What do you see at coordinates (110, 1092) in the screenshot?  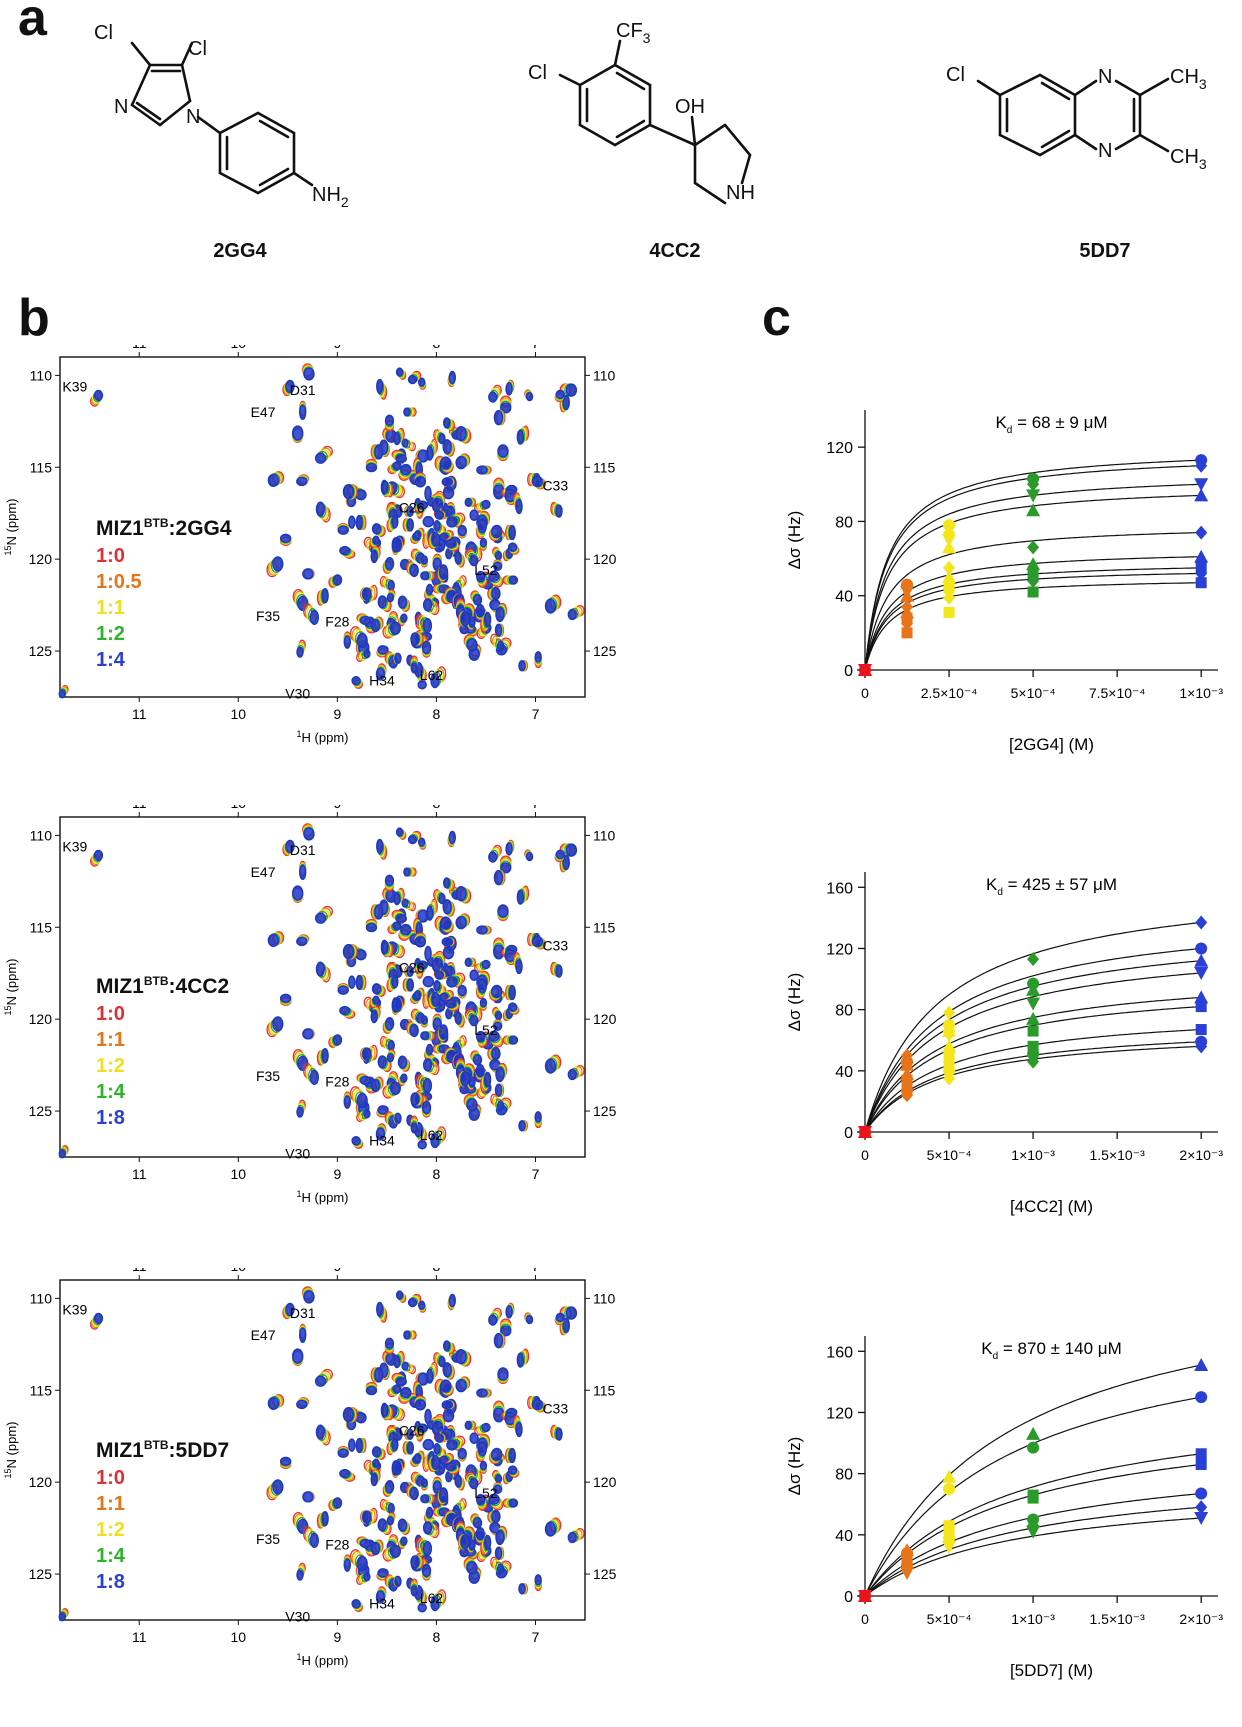 I see `legend-ratio: 1:4` at bounding box center [110, 1092].